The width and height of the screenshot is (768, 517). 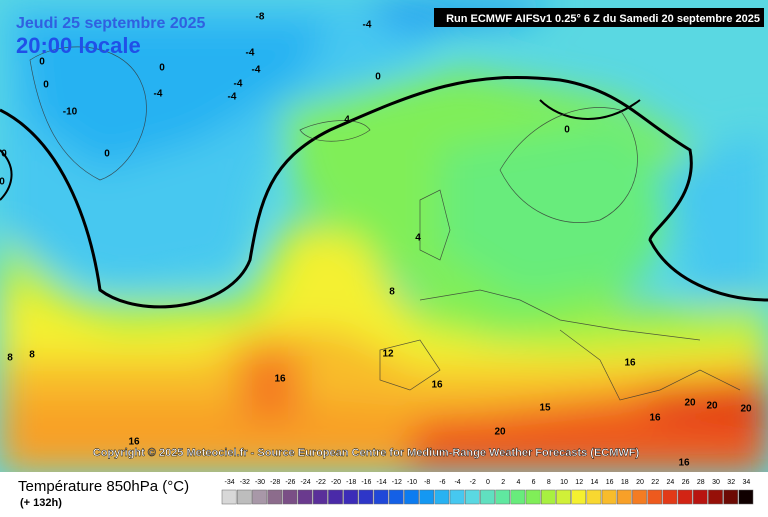 What do you see at coordinates (701, 482) in the screenshot?
I see `legend-label: 28` at bounding box center [701, 482].